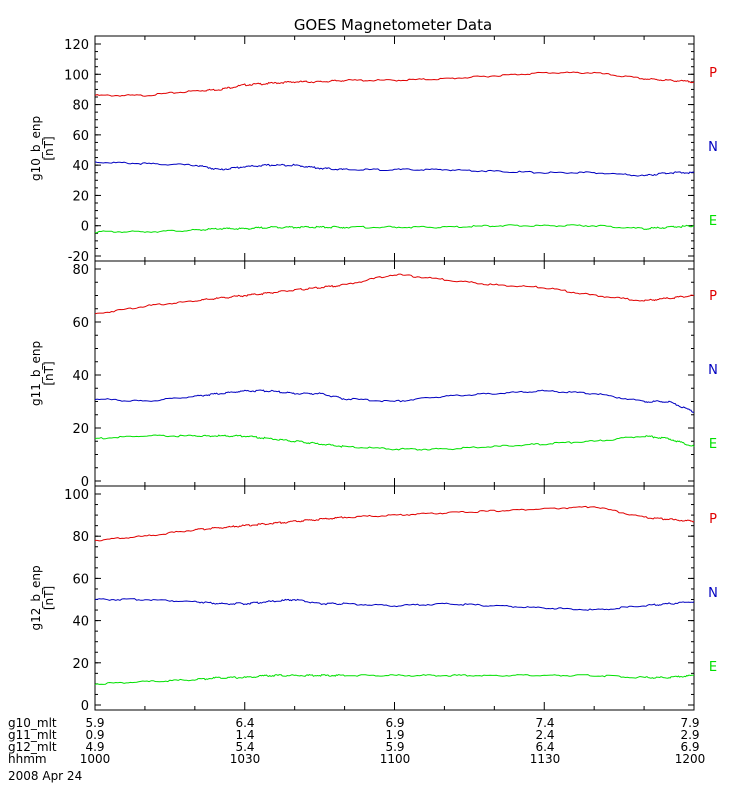 The height and width of the screenshot is (800, 750). Describe the element at coordinates (395, 759) in the screenshot. I see `x-tick-label: 1100` at that location.